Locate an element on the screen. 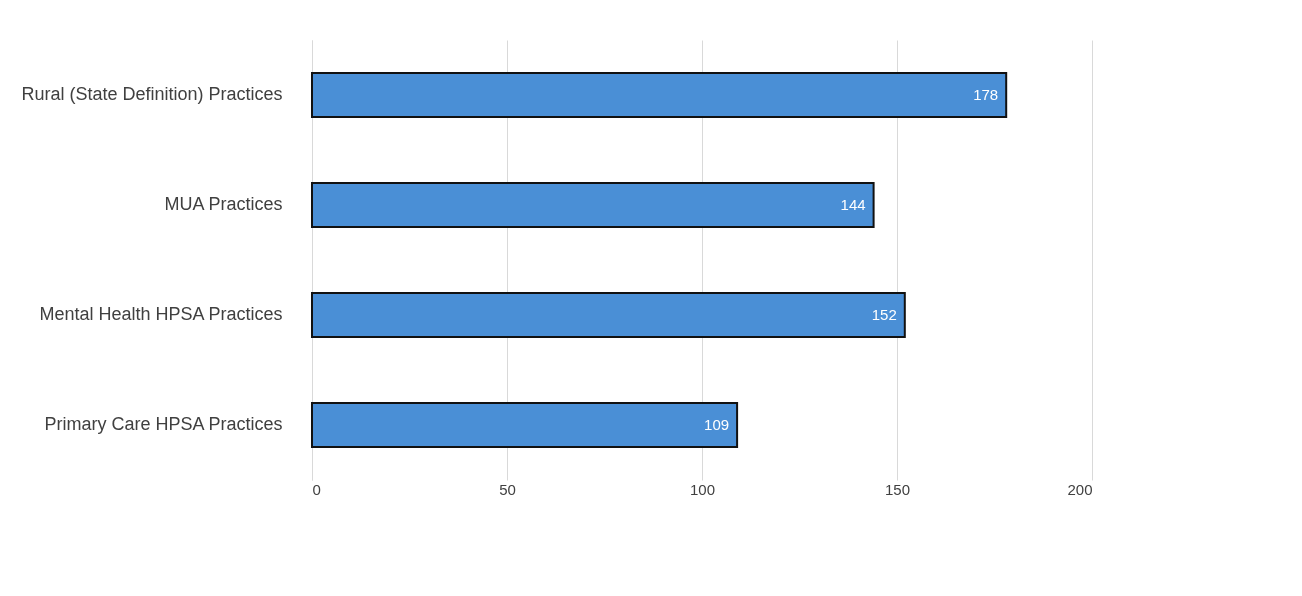  y-tick-label: Primary Care HPSA Practices is located at coordinates (163, 424).